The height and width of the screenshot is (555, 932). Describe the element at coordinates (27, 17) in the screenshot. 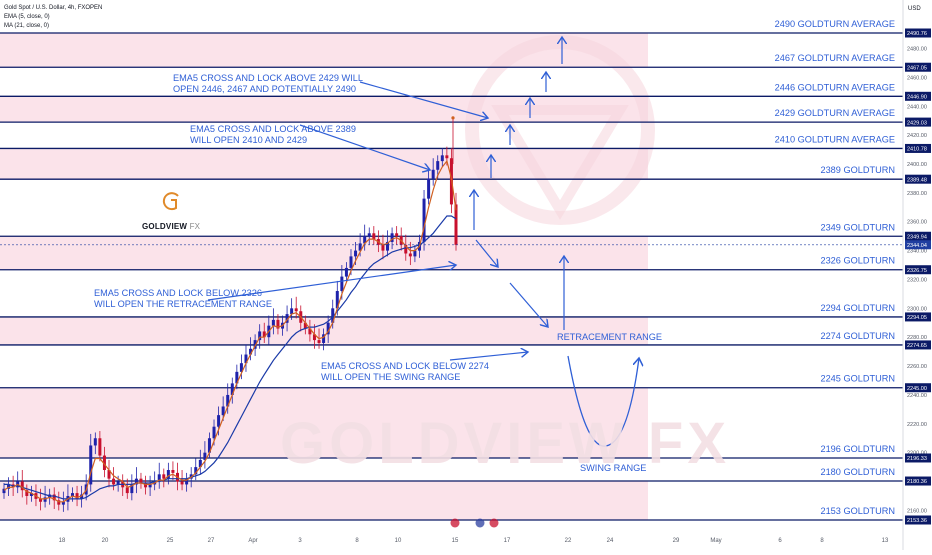

I see `ema-indicator-label: EMA (5, close, 0)` at that location.